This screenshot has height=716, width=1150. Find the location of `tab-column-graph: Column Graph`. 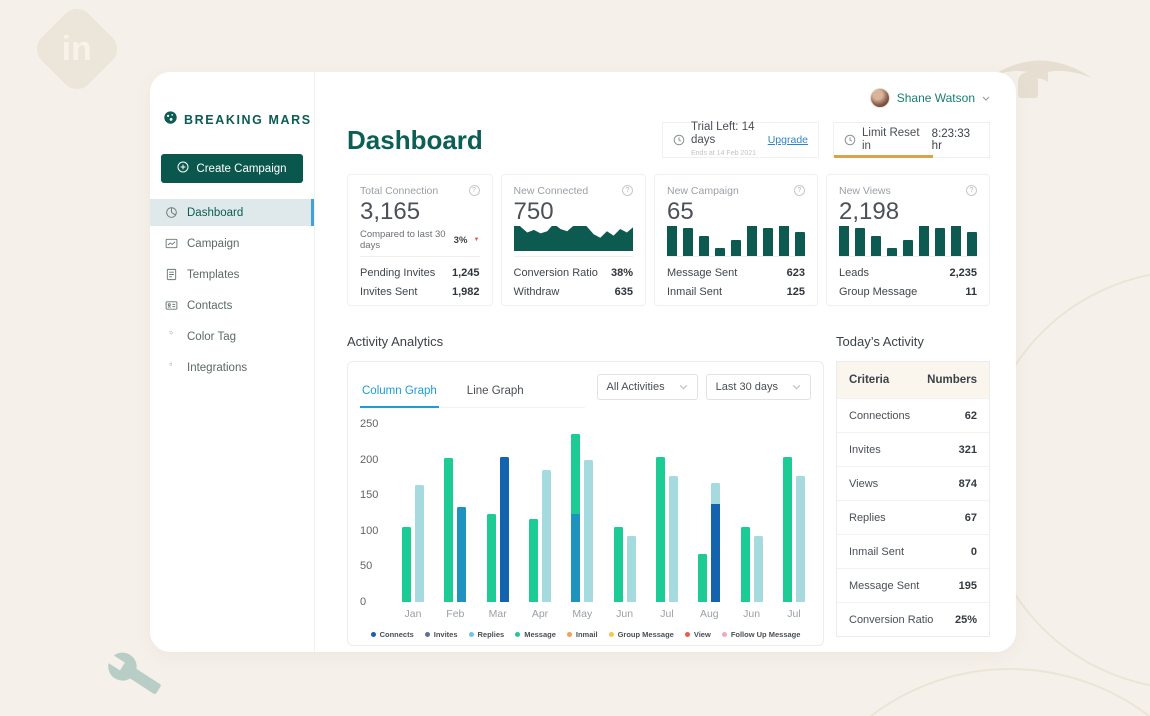

tab-column-graph: Column Graph is located at coordinates (399, 394).